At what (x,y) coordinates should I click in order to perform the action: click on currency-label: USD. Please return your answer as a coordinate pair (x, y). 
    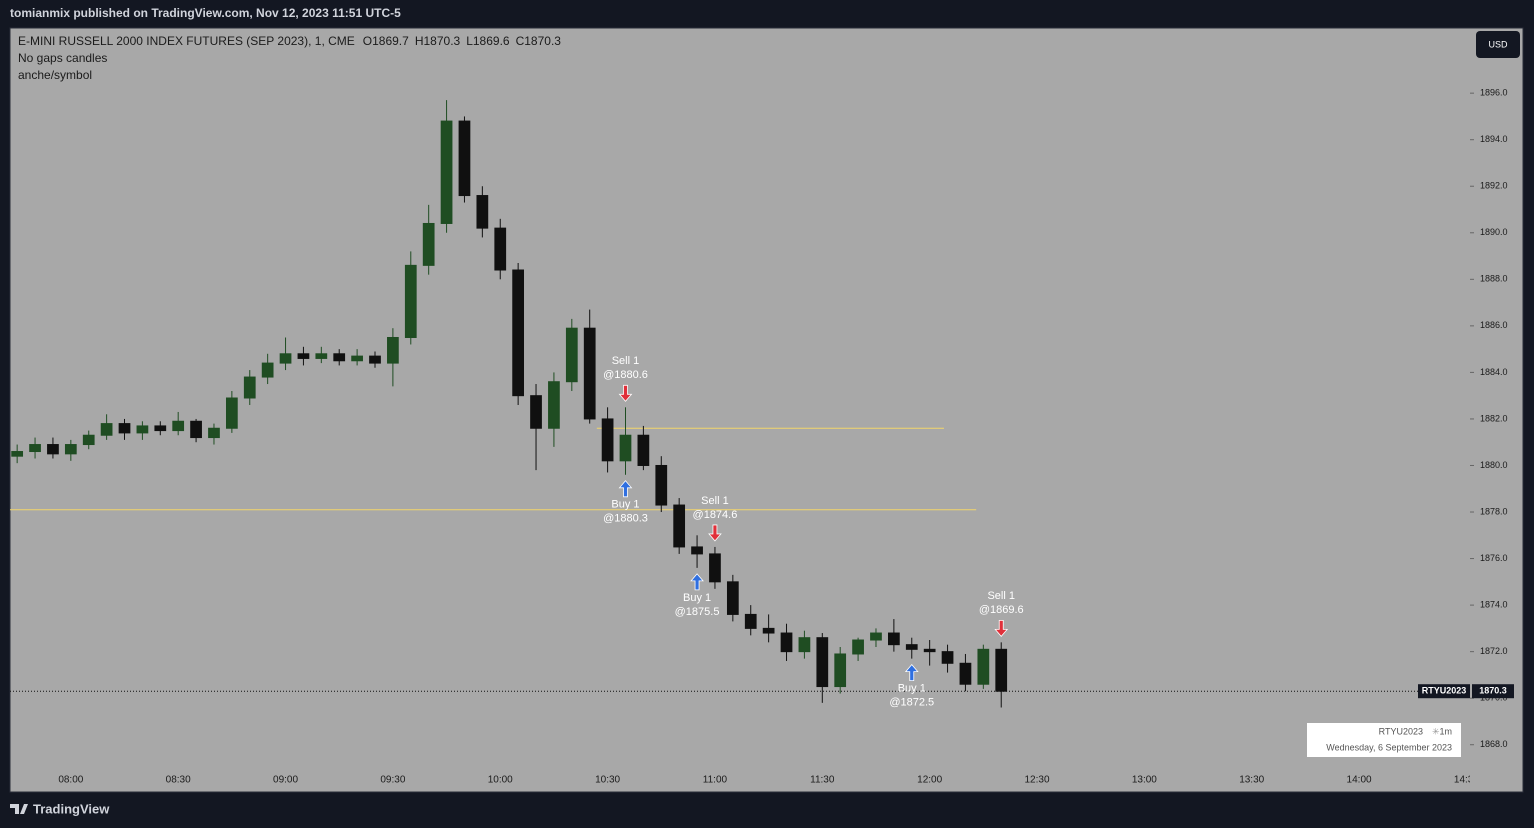
    Looking at the image, I should click on (1498, 44).